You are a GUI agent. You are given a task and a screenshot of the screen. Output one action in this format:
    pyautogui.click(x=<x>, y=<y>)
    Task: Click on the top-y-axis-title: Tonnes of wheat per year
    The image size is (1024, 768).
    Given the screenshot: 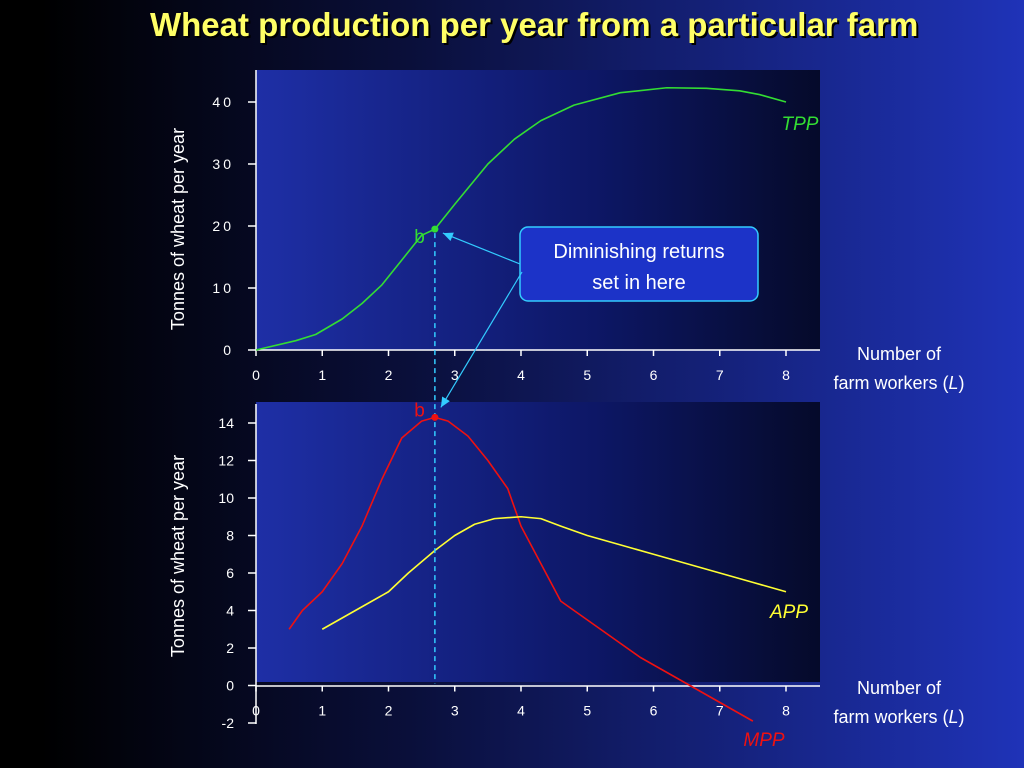 What is the action you would take?
    pyautogui.click(x=178, y=229)
    